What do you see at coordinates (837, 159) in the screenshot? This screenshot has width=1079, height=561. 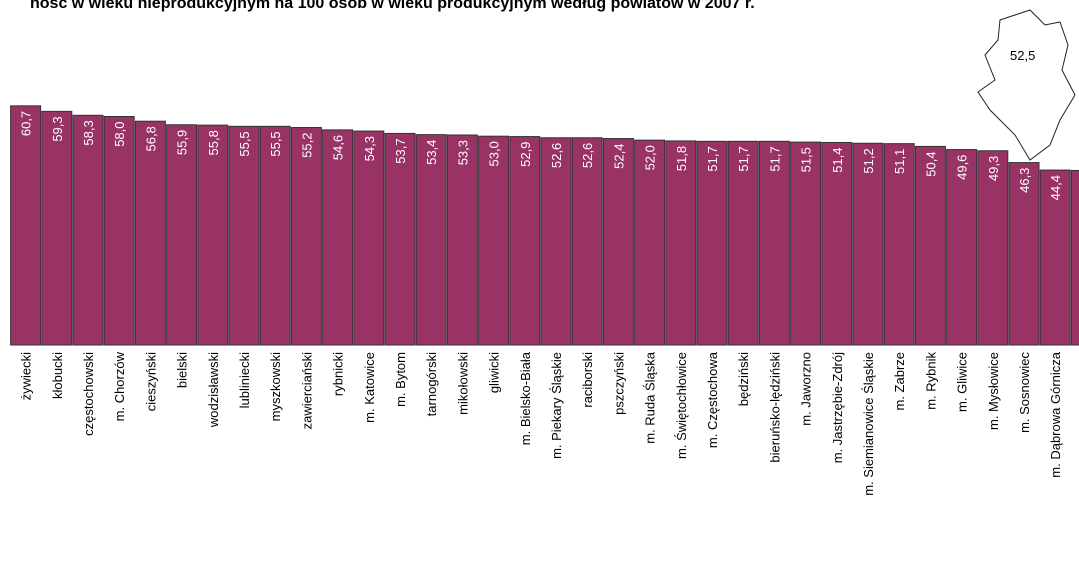 I see `value-label: 51,4` at bounding box center [837, 159].